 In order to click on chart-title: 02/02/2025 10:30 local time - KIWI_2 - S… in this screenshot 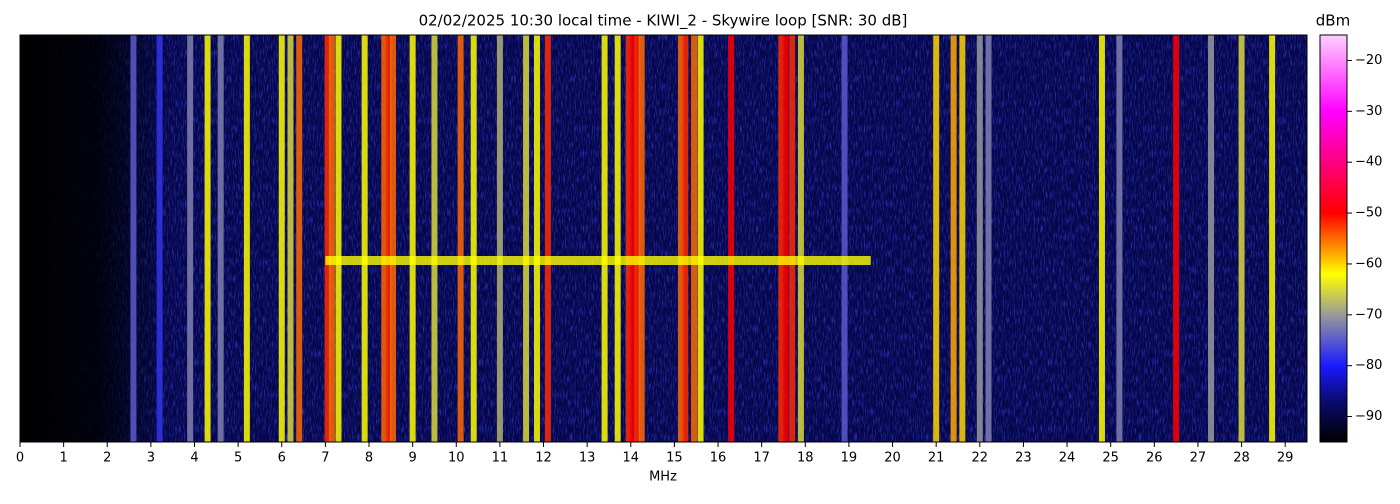, I will do `click(663, 21)`.